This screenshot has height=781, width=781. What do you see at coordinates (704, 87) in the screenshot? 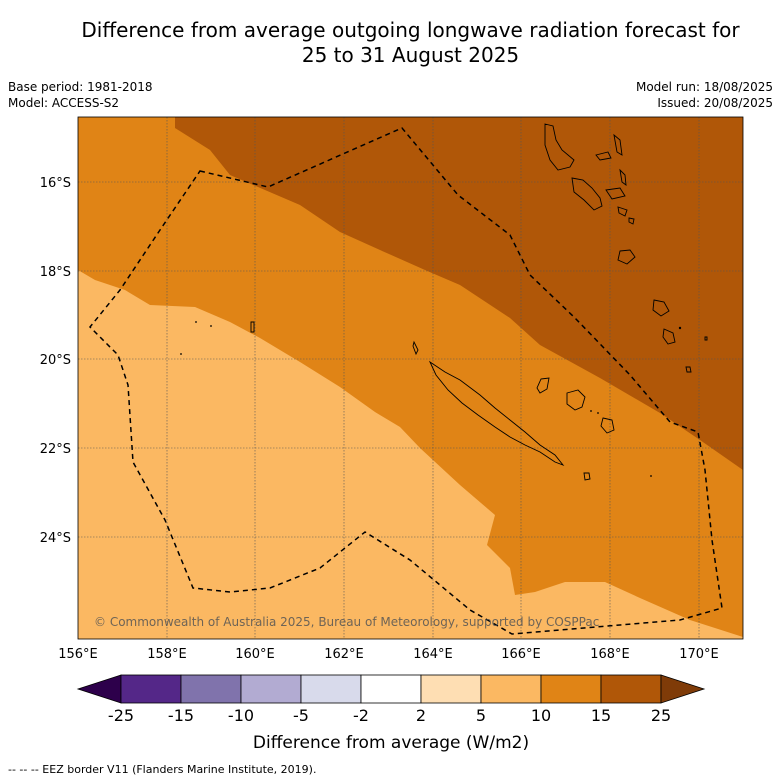
I see `model-run-text: Model run: 18/08/2025` at bounding box center [704, 87].